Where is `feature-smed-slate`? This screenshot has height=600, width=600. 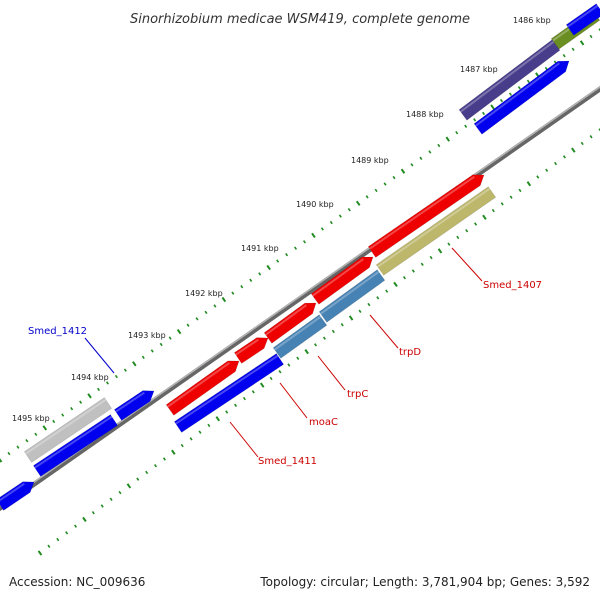
feature-smed-slate is located at coordinates (509, 80).